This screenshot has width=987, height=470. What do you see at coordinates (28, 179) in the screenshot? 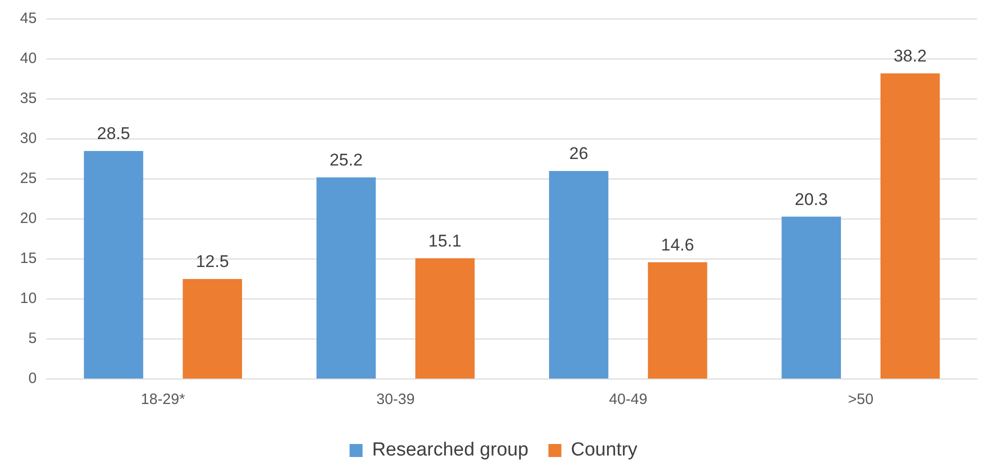
I see `y-tick-label: 25` at bounding box center [28, 179].